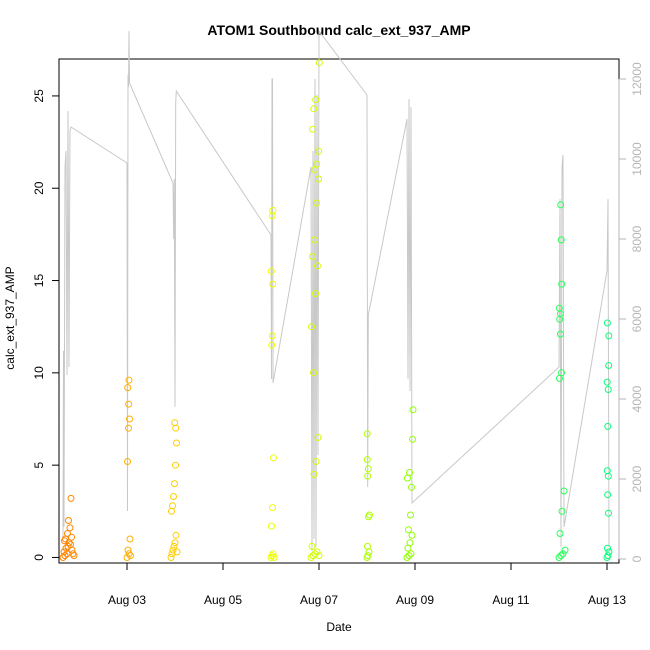  I want to click on x-tick-label: Aug 13, so click(607, 600).